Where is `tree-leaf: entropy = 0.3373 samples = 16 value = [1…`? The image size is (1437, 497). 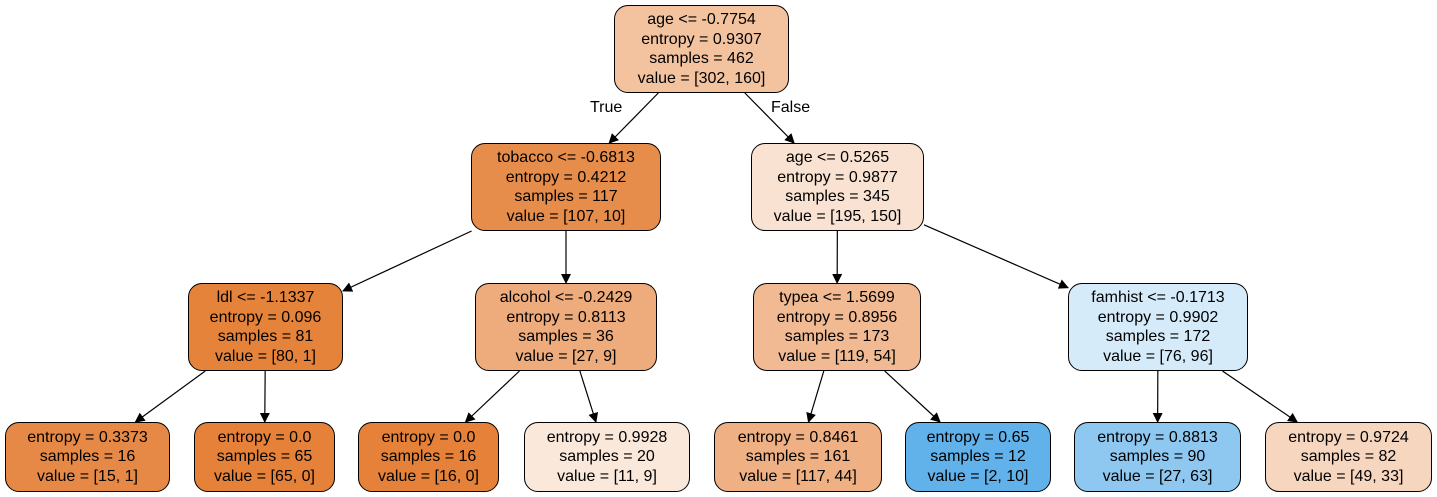
tree-leaf: entropy = 0.3373 samples = 16 value = [1… is located at coordinates (87, 457).